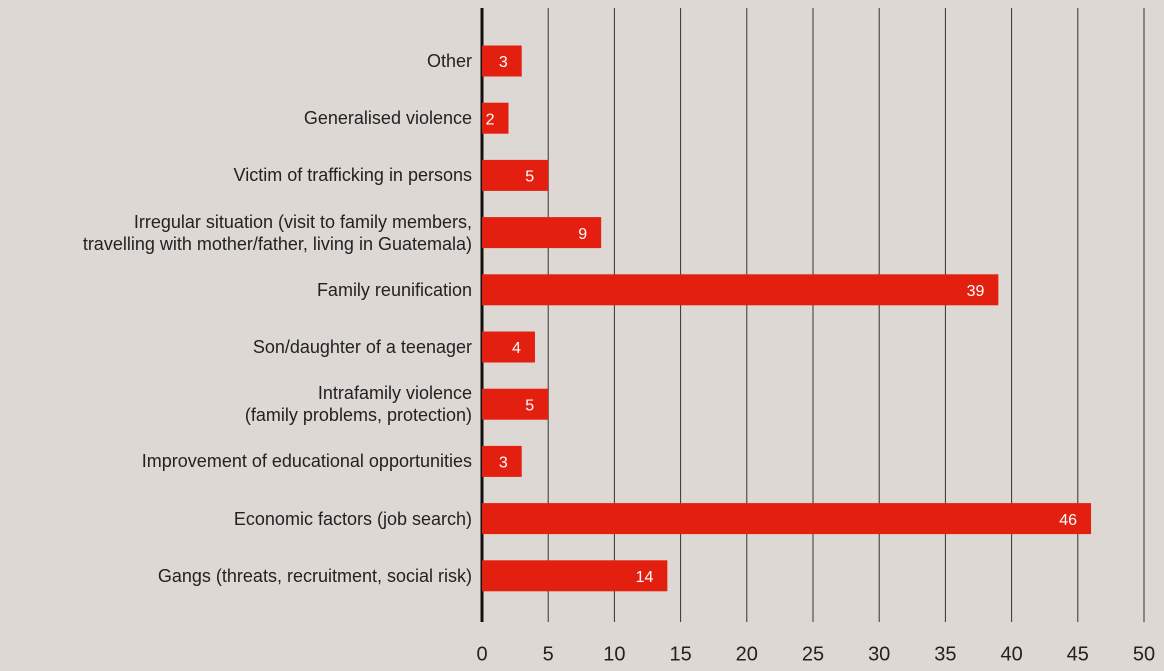 Image resolution: width=1164 pixels, height=671 pixels. I want to click on y-tick-label: Victim of trafficking in persons, so click(352, 175).